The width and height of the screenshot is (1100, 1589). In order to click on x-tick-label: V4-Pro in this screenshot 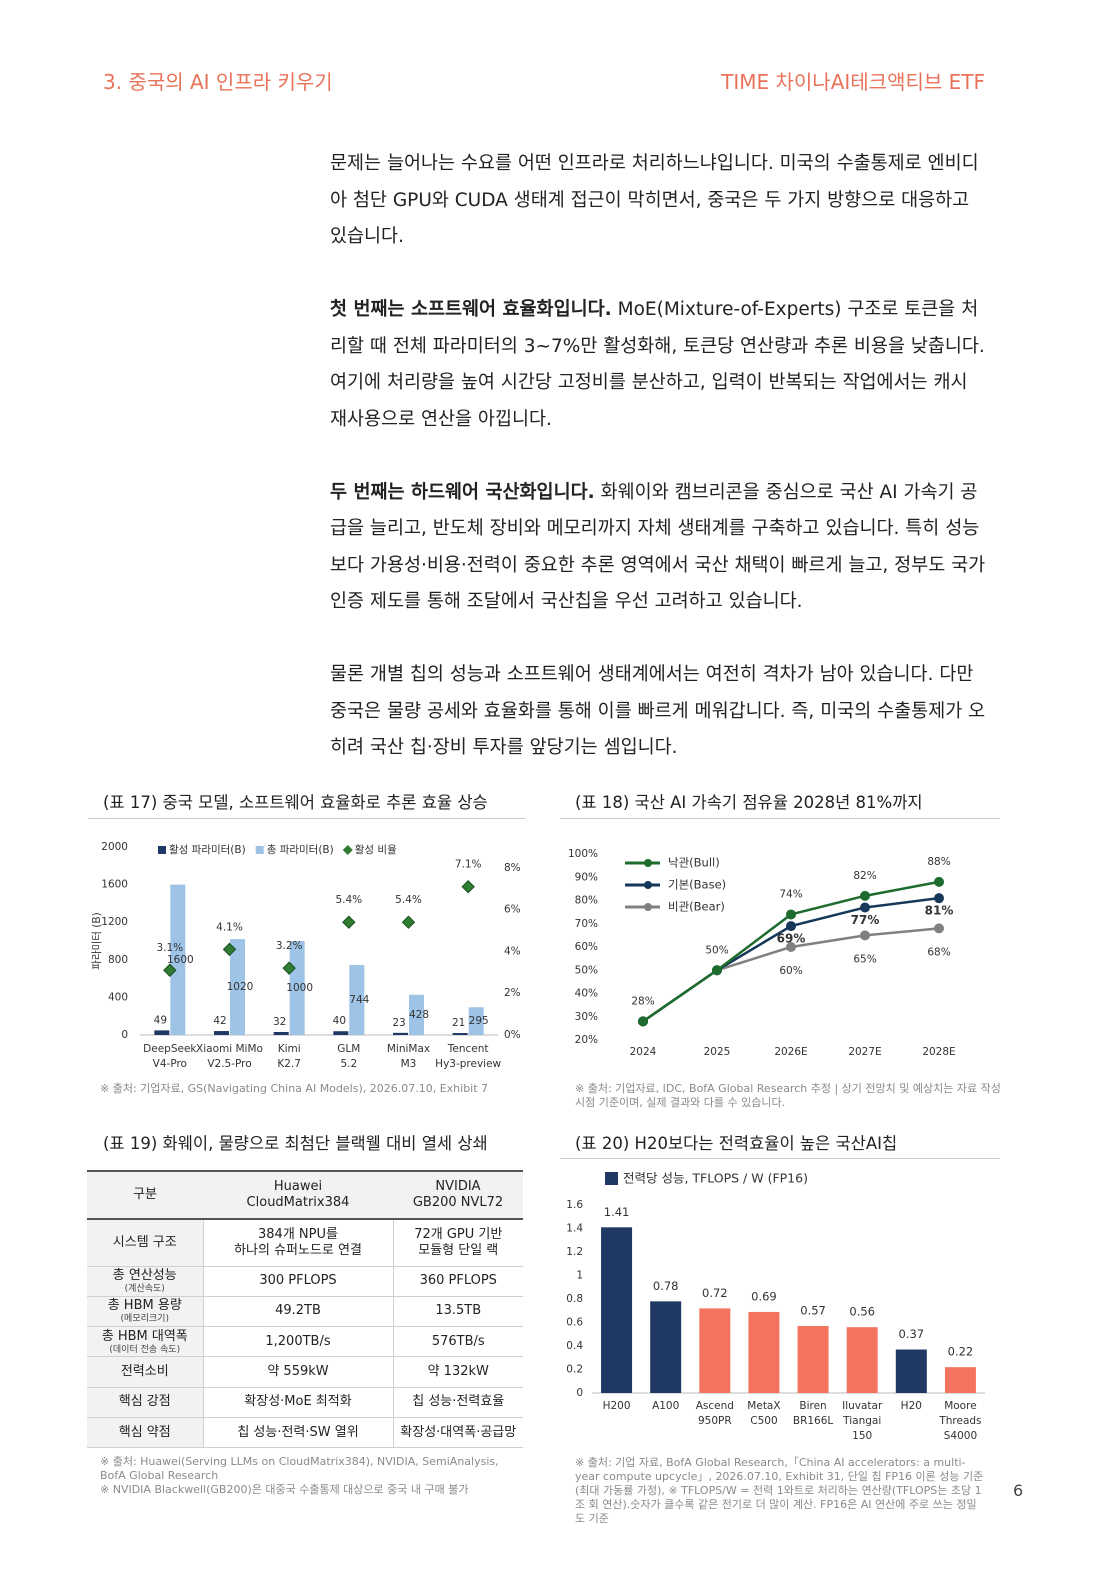, I will do `click(170, 1064)`.